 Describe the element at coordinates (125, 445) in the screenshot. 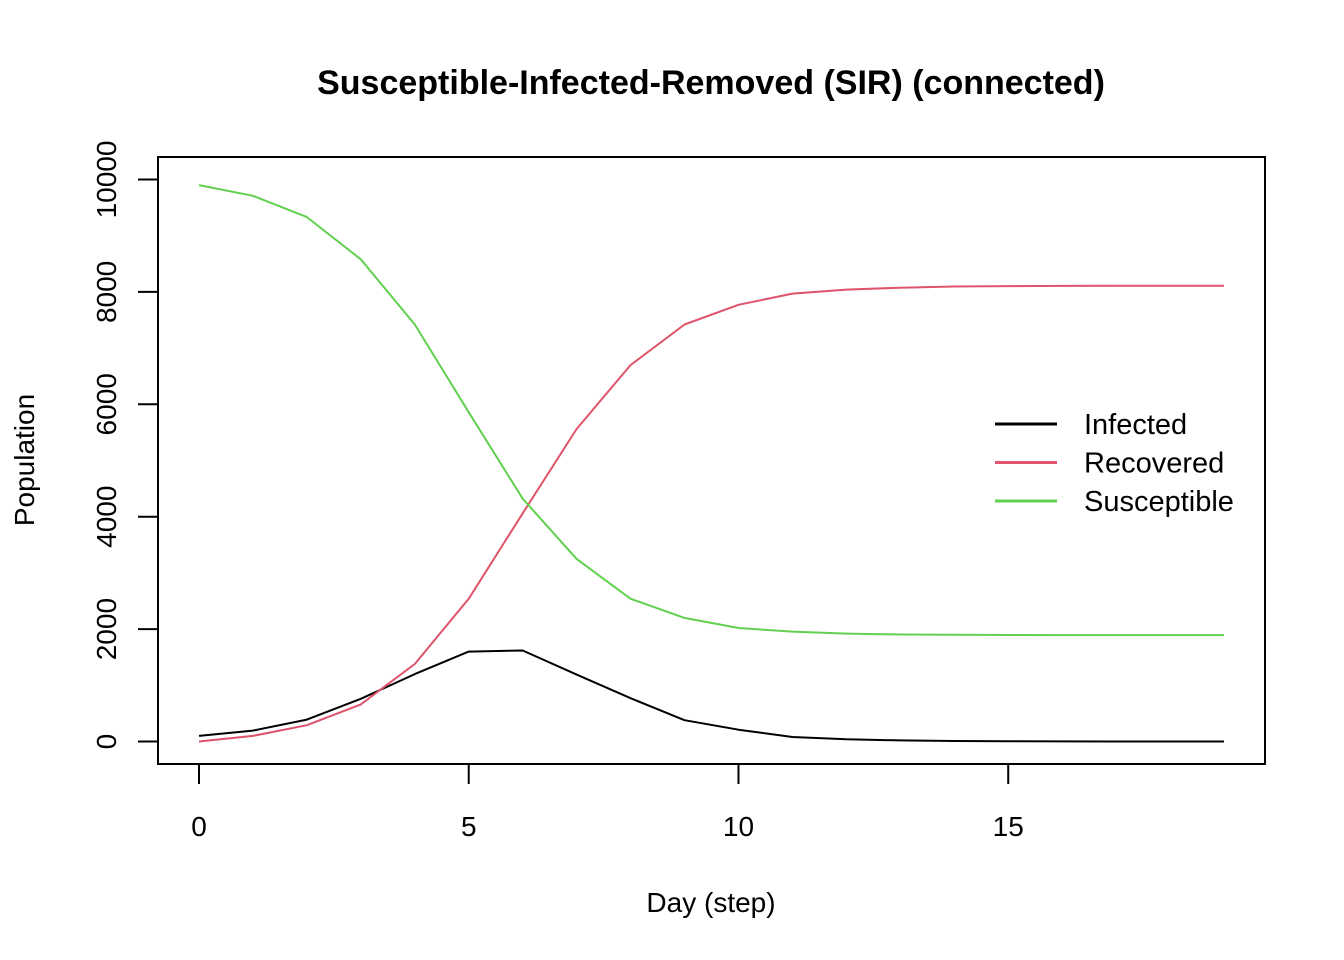

I see `y-axis: 0 2000 4000 6000 8000 10000` at that location.